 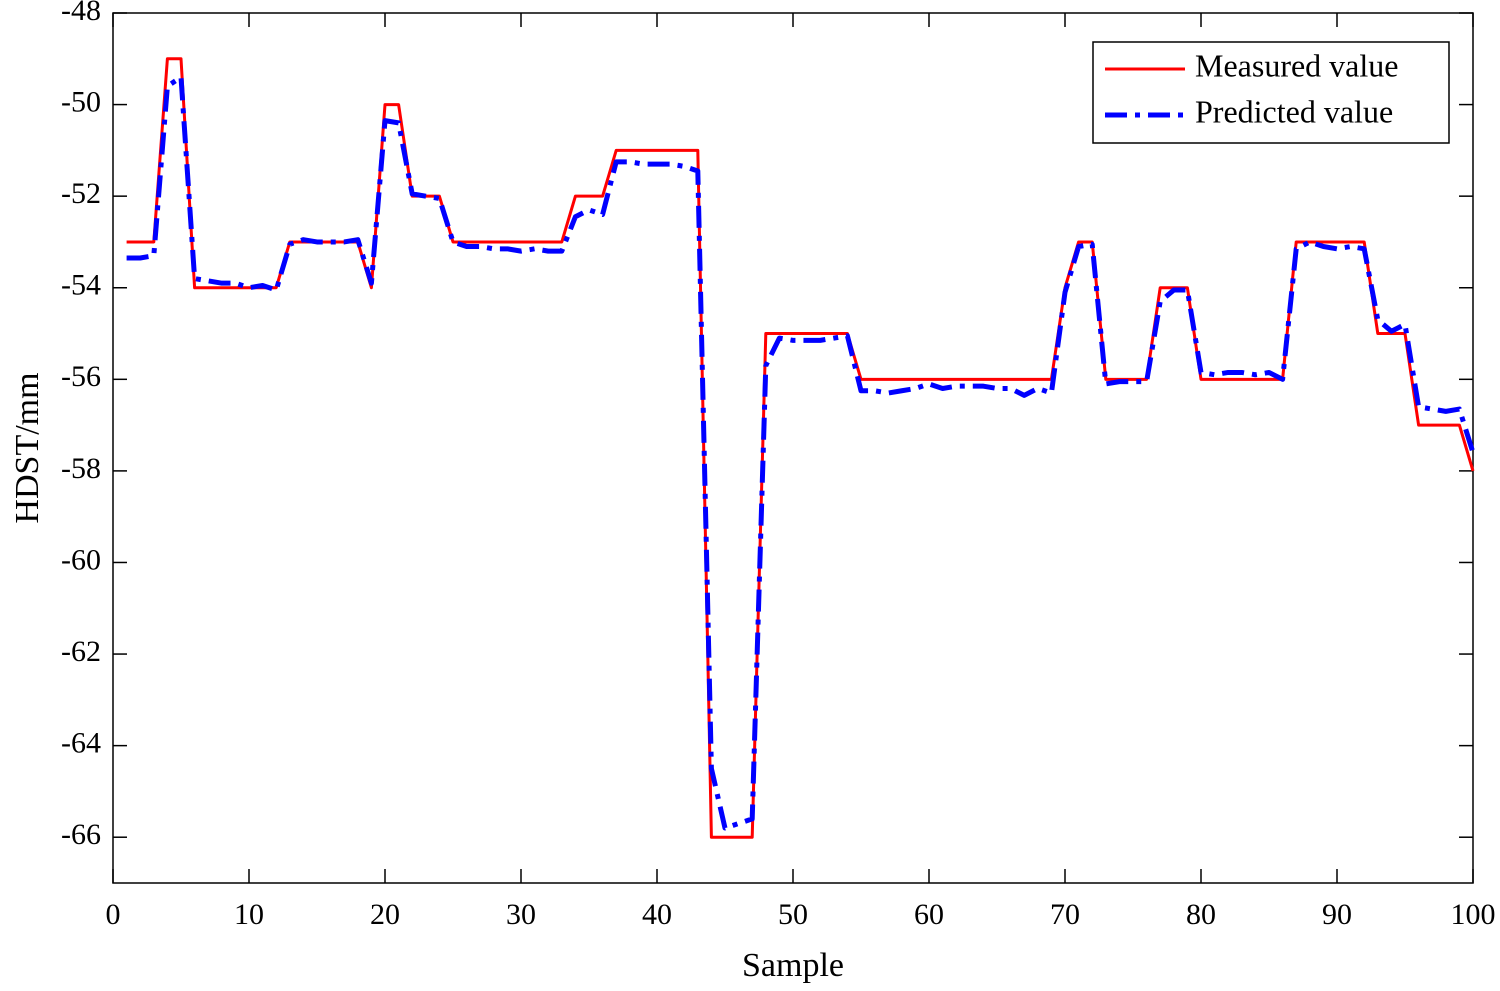 What do you see at coordinates (657, 914) in the screenshot?
I see `x-tick-label: 40` at bounding box center [657, 914].